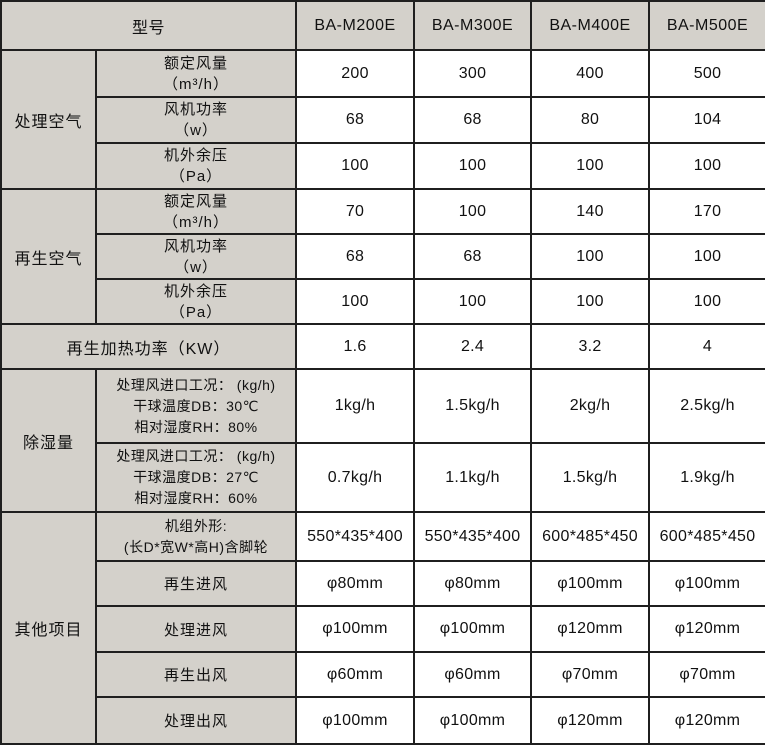 The height and width of the screenshot is (745, 765). I want to click on table-row: 再生进风 φ80mm φ80mm φ100mm φ100mm, so click(383, 583).